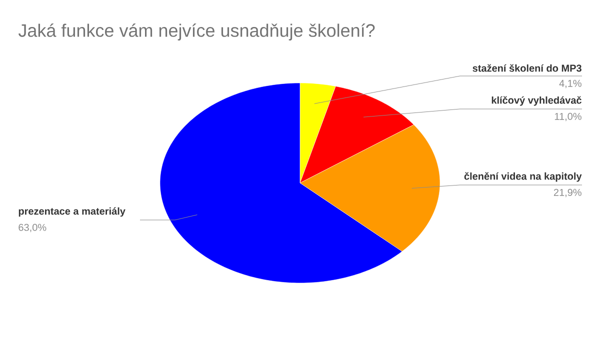  What do you see at coordinates (72, 212) in the screenshot?
I see `slice-label: prezentace a materiály` at bounding box center [72, 212].